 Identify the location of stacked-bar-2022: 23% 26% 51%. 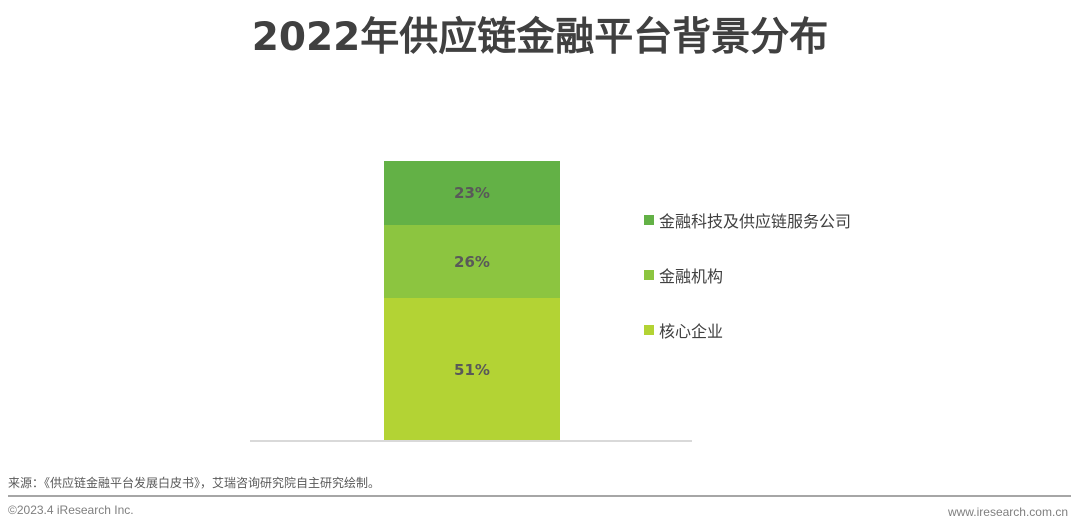
(472, 301).